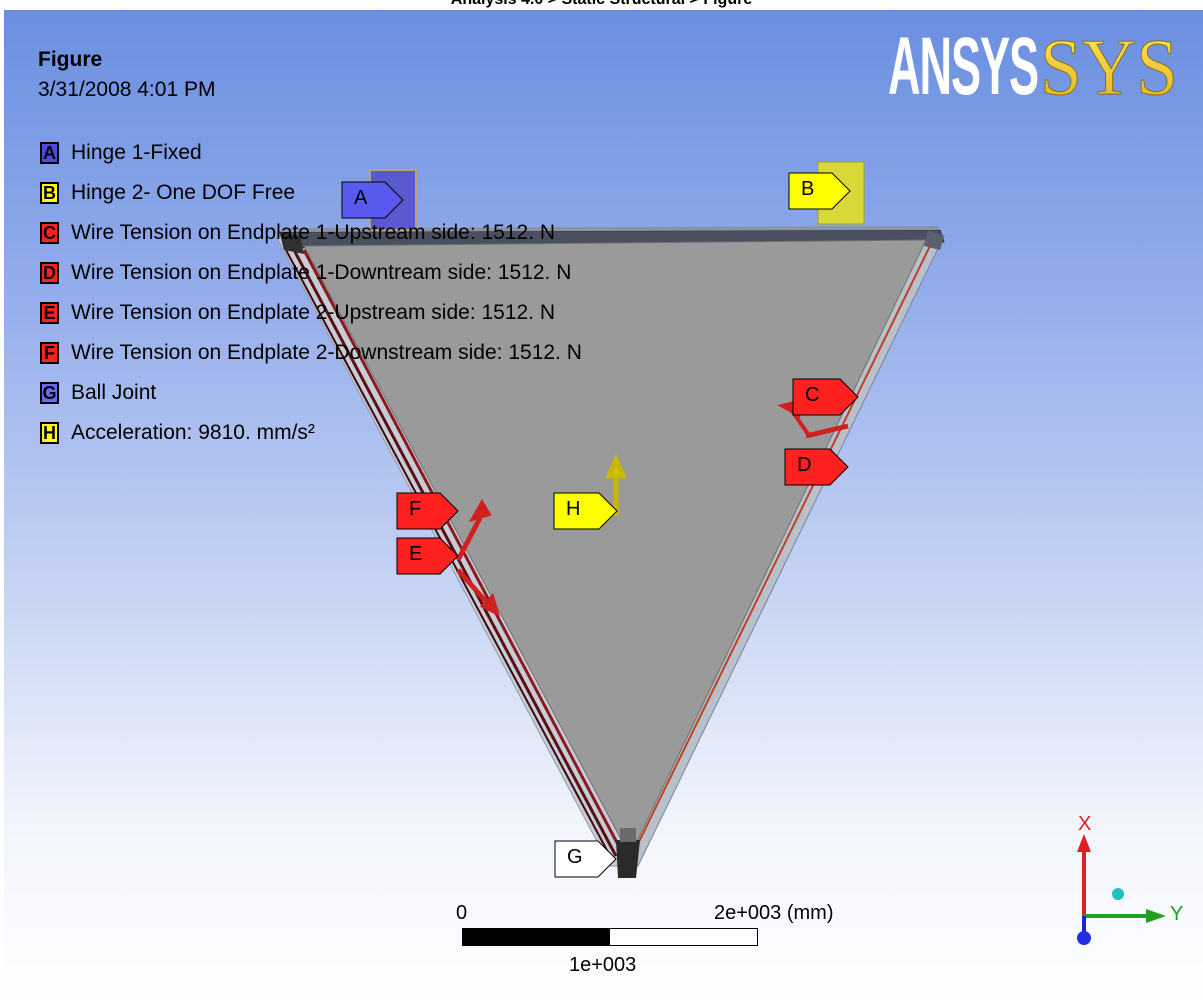 This screenshot has height=1007, width=1203. What do you see at coordinates (49, 193) in the screenshot?
I see `legend-swatch-b: B` at bounding box center [49, 193].